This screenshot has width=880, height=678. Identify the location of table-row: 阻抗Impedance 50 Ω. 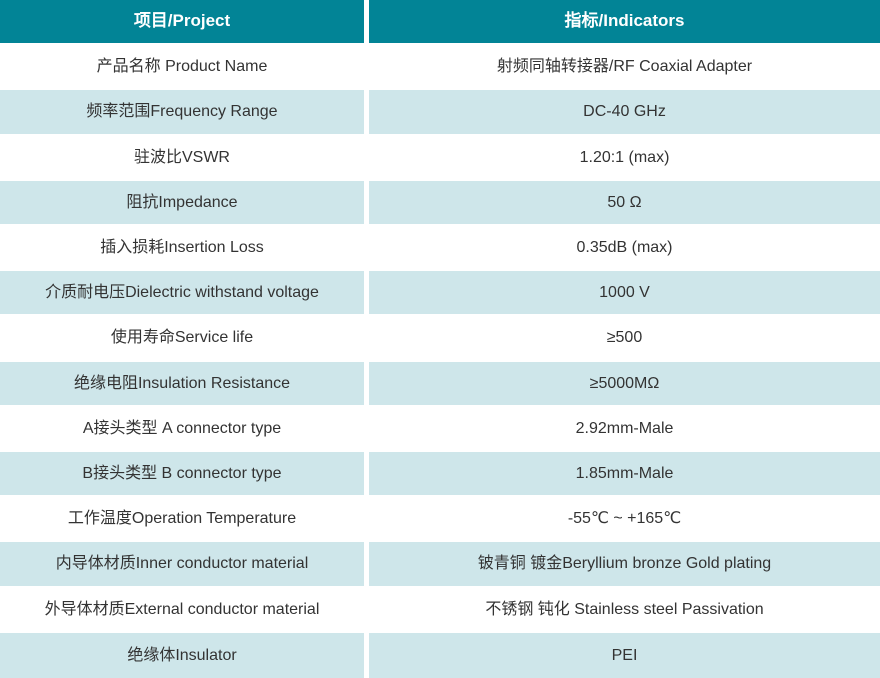
(440, 203).